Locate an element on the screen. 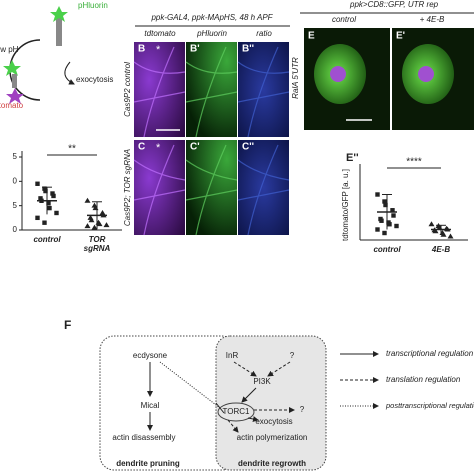 The width and height of the screenshot is (474, 474). panel-label: C' is located at coordinates (195, 147).